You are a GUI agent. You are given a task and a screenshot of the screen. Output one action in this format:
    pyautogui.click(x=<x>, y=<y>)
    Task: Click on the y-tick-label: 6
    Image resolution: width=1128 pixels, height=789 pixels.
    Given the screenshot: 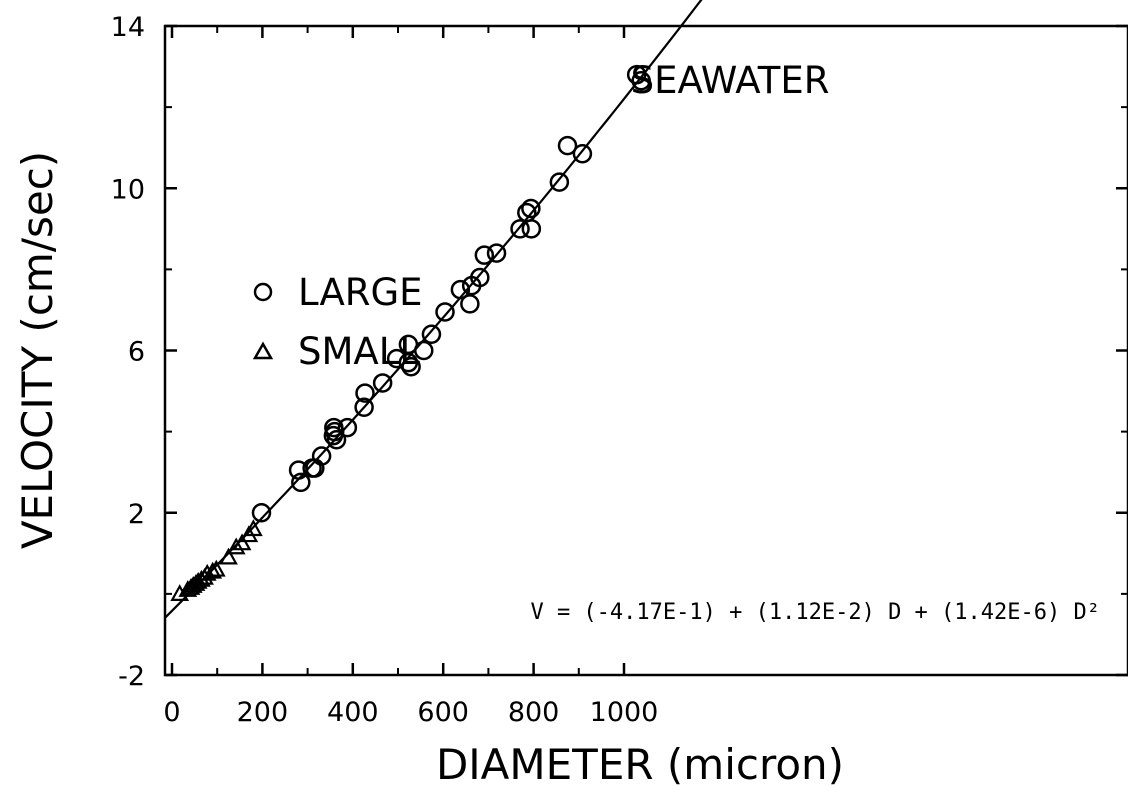 What is the action you would take?
    pyautogui.click(x=136, y=352)
    